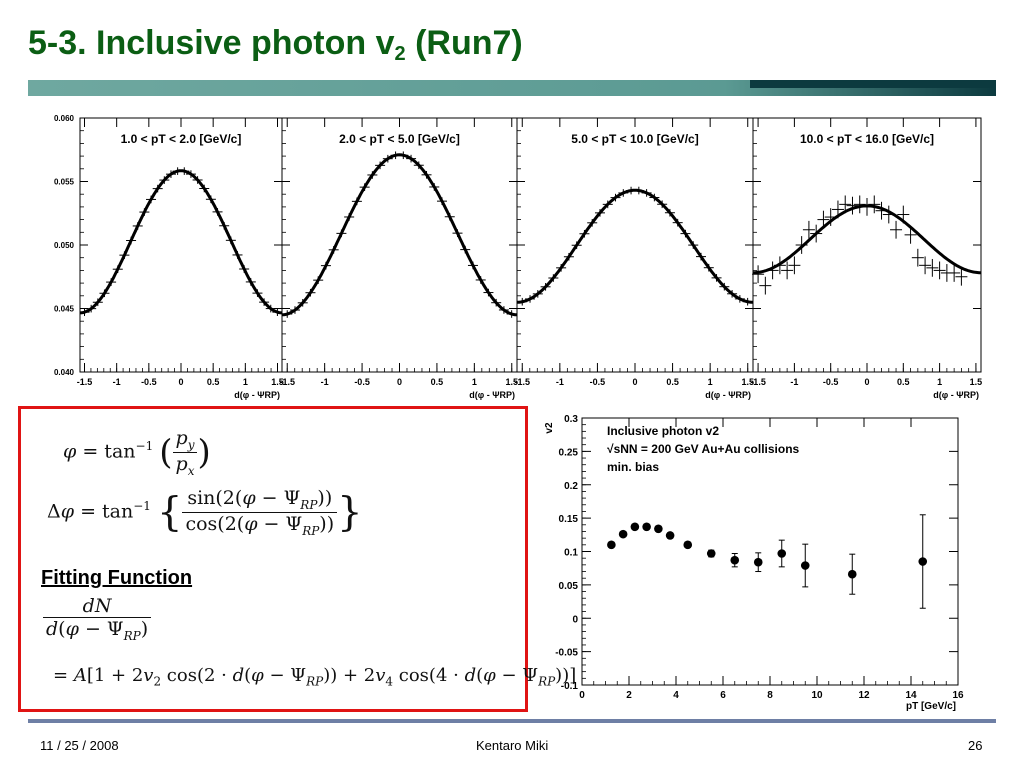  Describe the element at coordinates (571, 486) in the screenshot. I see `y-tick-label: 0.2` at that location.